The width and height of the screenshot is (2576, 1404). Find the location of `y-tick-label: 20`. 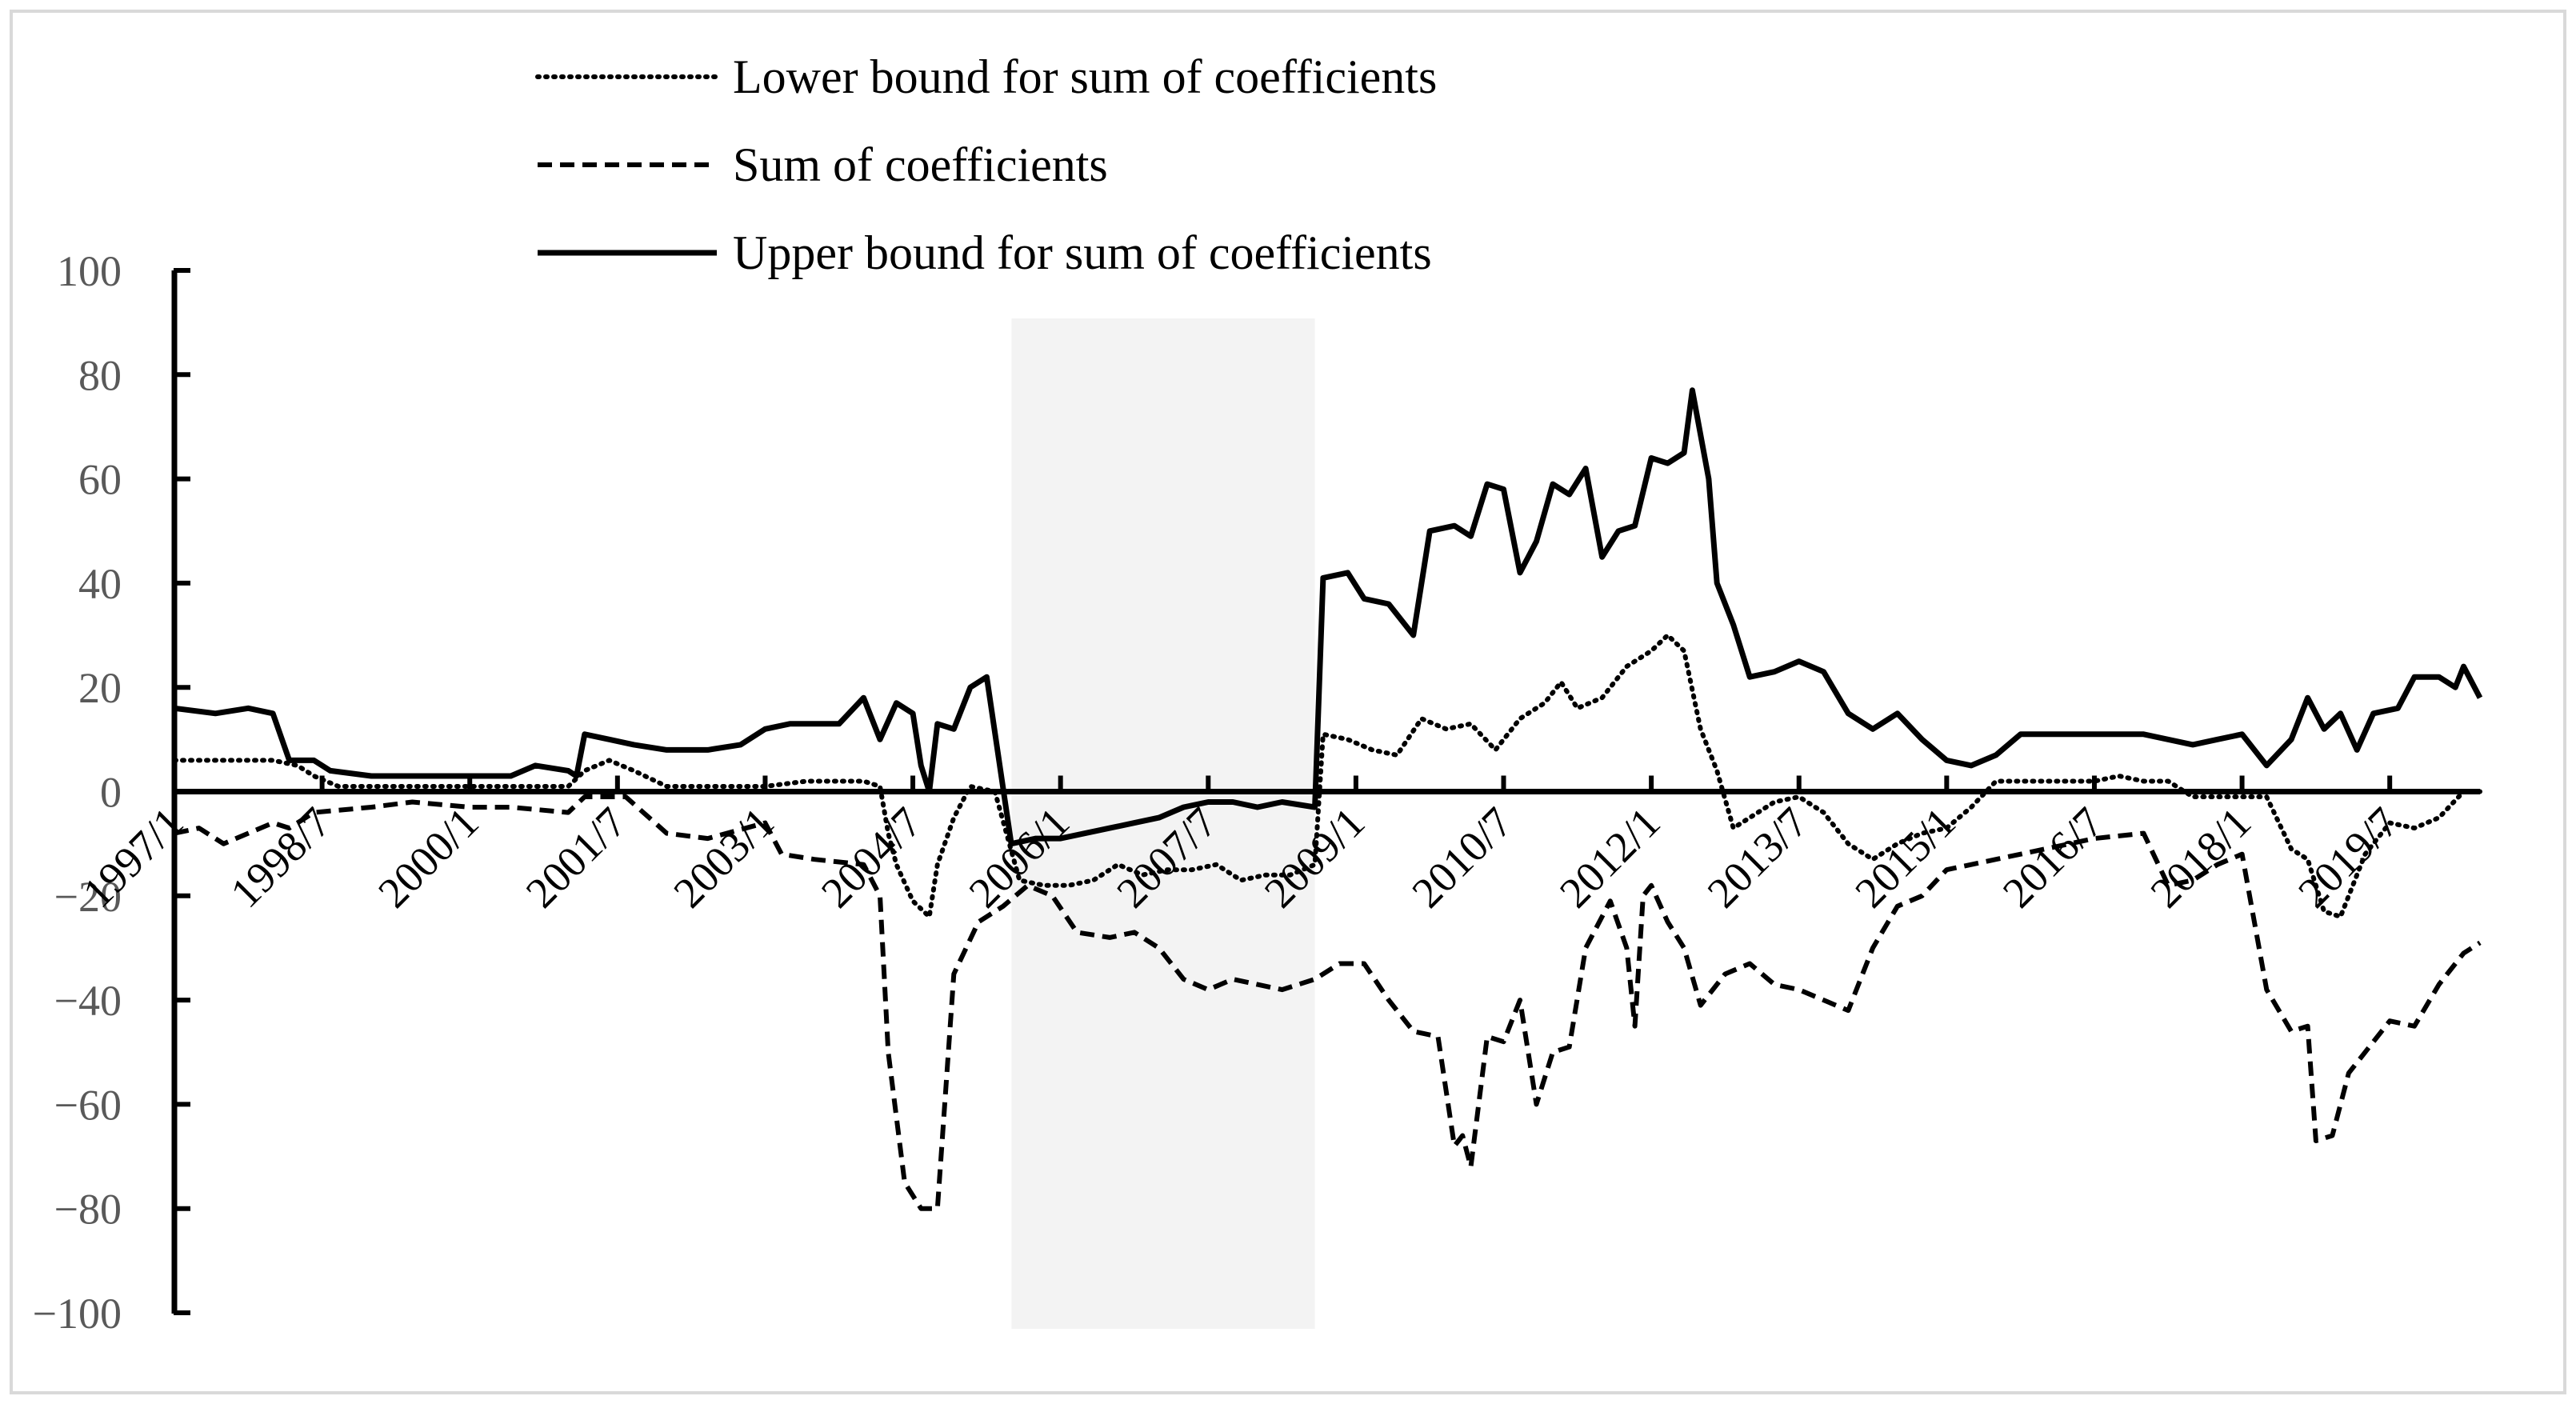

y-tick-label: 20 is located at coordinates (100, 688).